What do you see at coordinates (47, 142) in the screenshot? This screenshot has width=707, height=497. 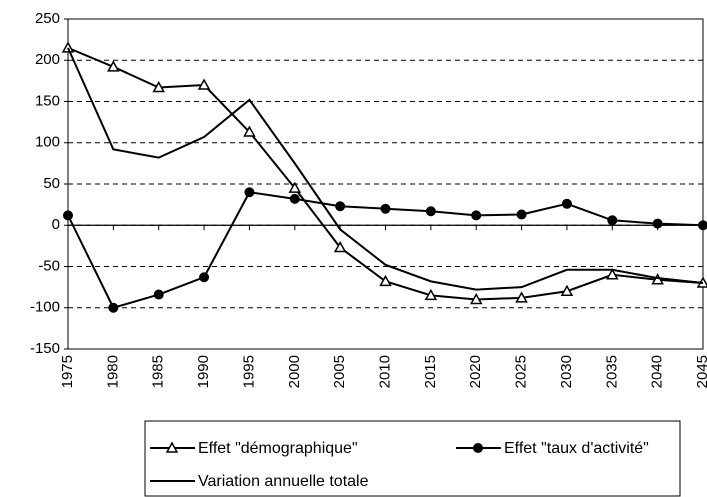 I see `y-tick-label: 100` at bounding box center [47, 142].